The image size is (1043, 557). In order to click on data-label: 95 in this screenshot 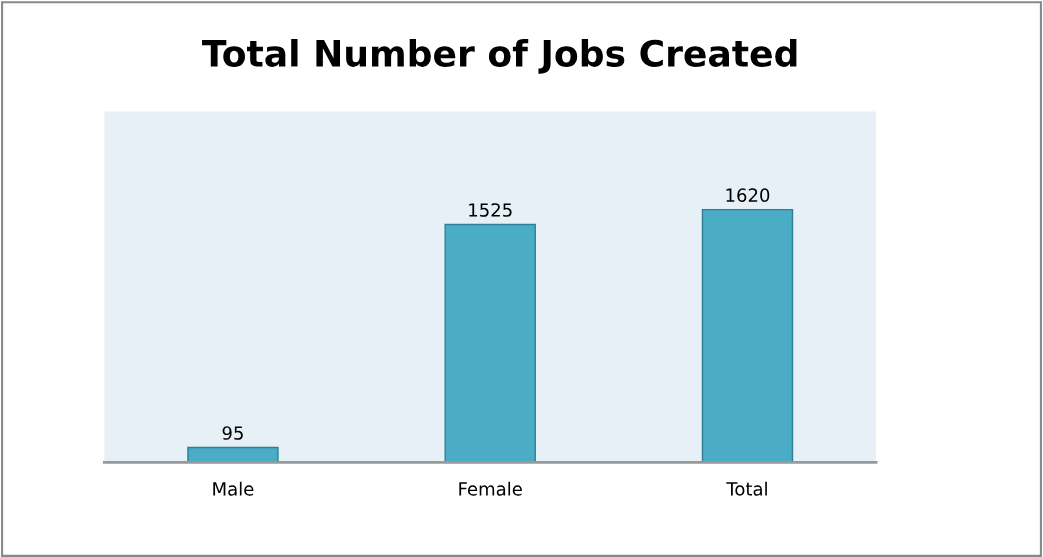, I will do `click(232, 433)`.